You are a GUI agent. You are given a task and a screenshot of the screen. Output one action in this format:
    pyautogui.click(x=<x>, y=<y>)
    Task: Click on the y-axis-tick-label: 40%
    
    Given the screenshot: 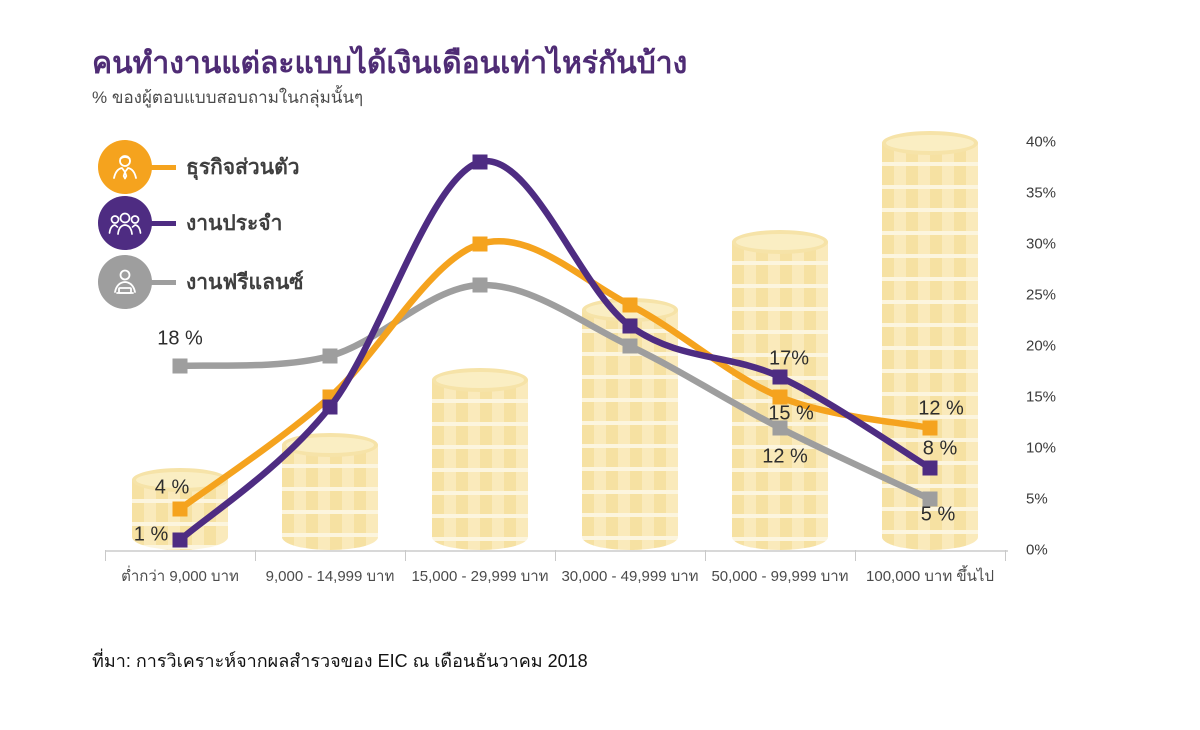 What is the action you would take?
    pyautogui.click(x=1041, y=142)
    